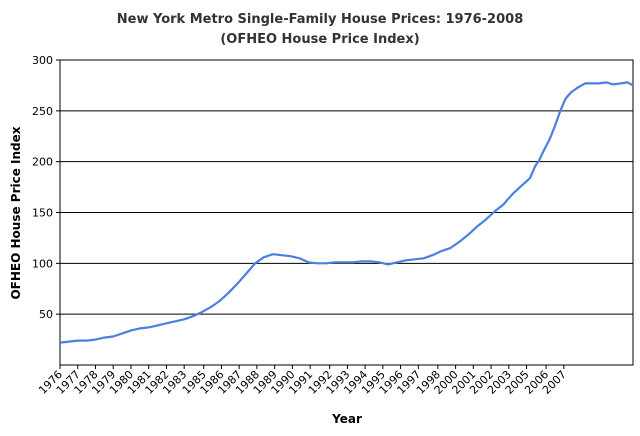  I want to click on x-axis-label: Year, so click(346, 419).